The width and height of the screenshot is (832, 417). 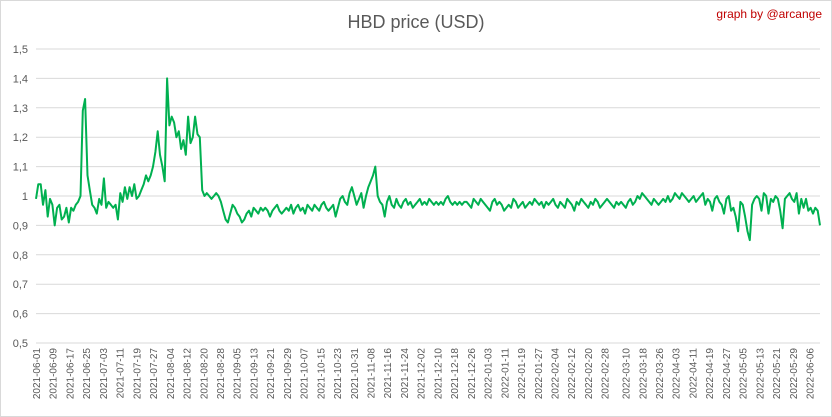 What do you see at coordinates (20, 226) in the screenshot?
I see `y-tick-label: 0,9` at bounding box center [20, 226].